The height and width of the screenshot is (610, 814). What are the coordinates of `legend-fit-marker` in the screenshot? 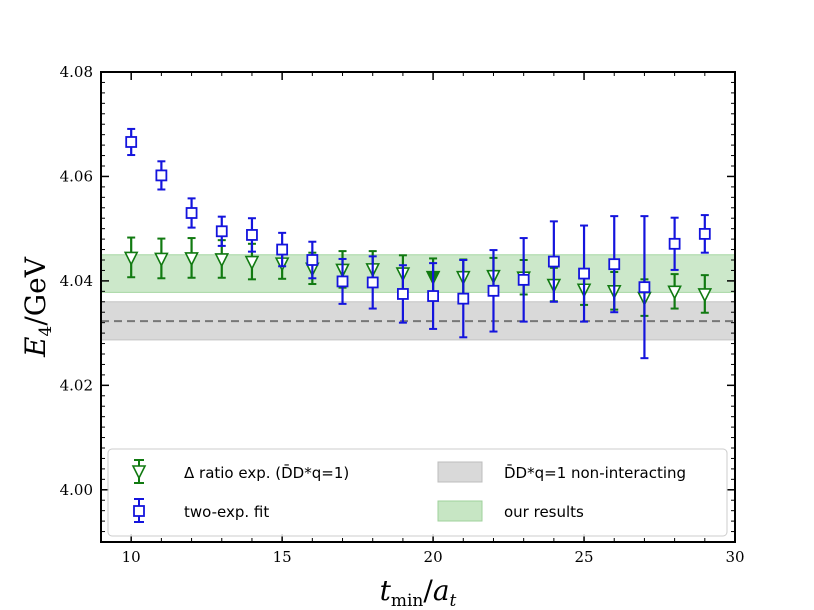 It's located at (139, 510).